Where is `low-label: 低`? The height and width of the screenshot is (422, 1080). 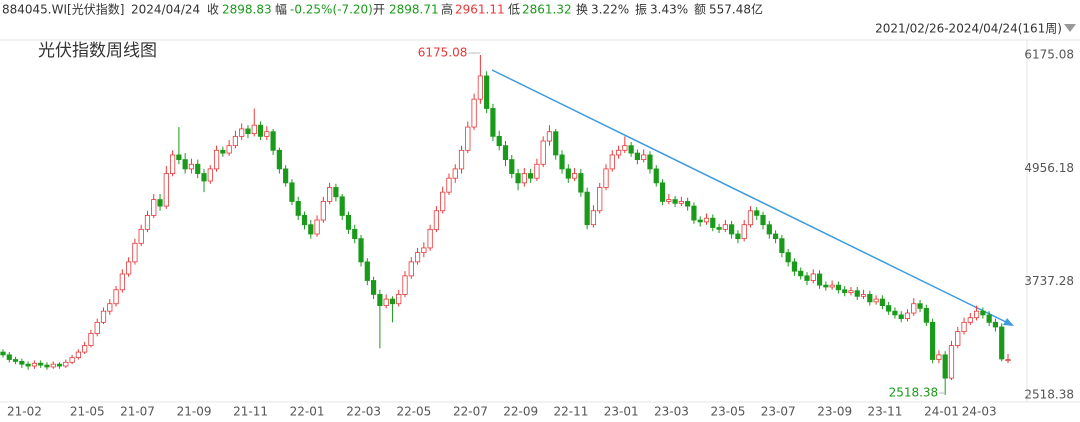
low-label: 低 is located at coordinates (514, 10).